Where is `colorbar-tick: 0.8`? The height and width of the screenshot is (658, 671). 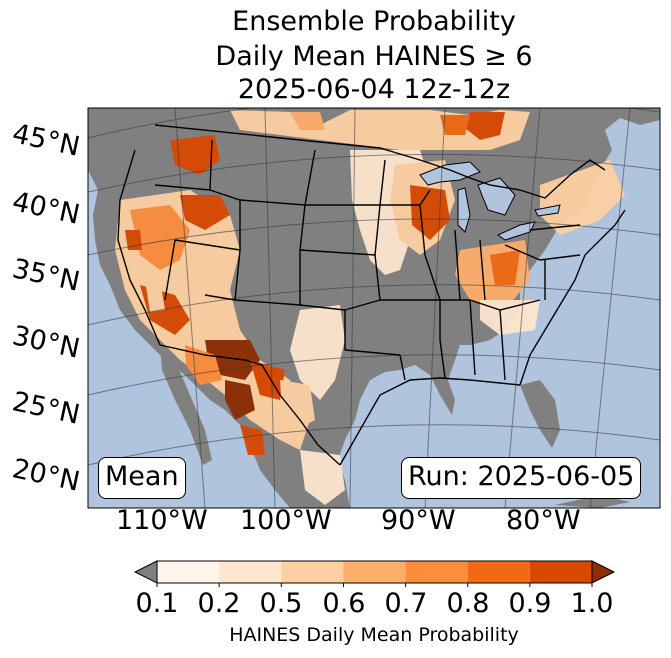 colorbar-tick: 0.8 is located at coordinates (468, 603).